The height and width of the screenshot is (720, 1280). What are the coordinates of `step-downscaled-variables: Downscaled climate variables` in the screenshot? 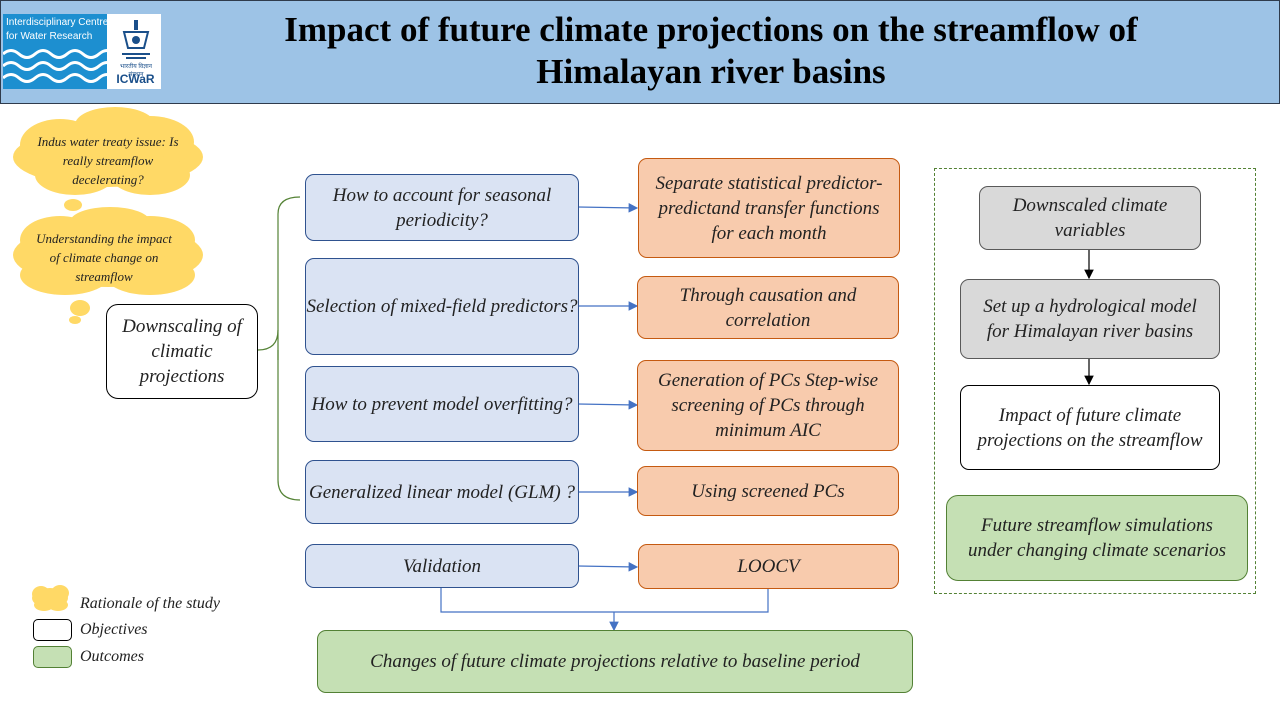 It's located at (1090, 218).